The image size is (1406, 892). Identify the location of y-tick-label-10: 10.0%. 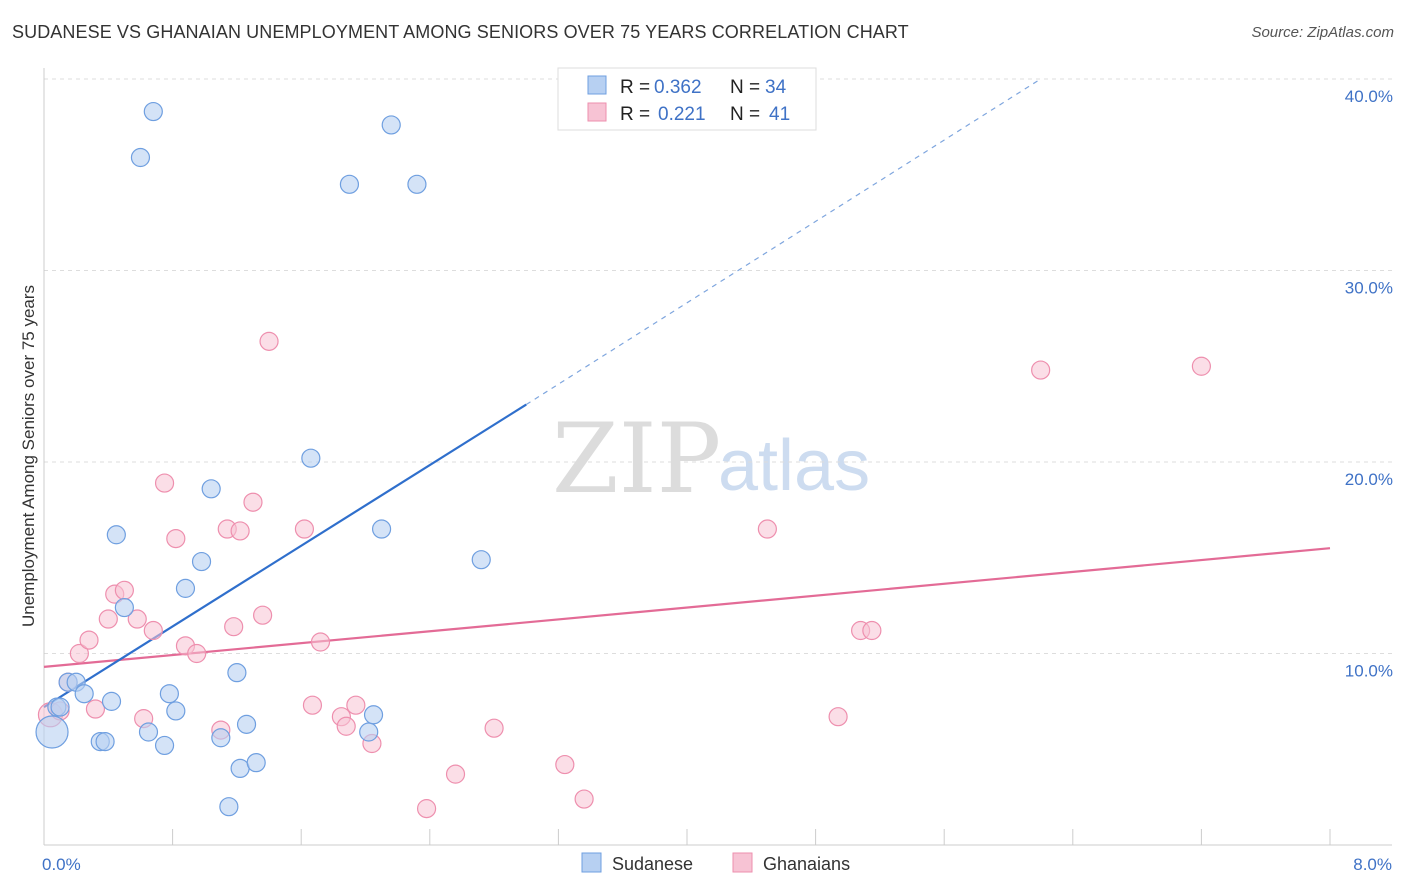
(1369, 671).